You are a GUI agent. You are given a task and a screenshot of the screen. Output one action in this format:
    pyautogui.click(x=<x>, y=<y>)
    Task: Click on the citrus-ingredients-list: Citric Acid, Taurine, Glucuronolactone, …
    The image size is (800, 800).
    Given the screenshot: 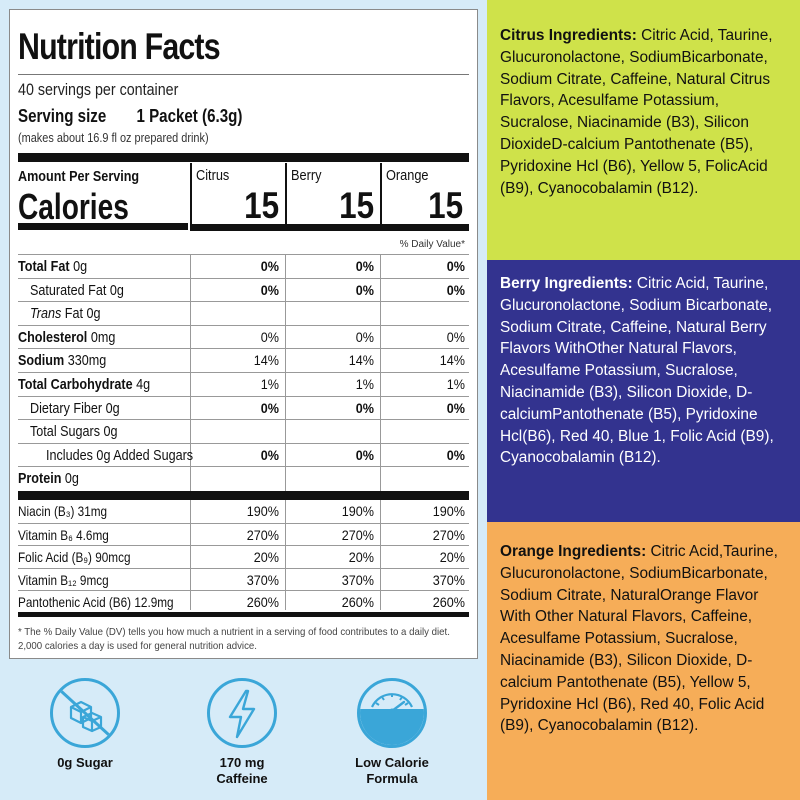 What is the action you would take?
    pyautogui.click(x=636, y=112)
    